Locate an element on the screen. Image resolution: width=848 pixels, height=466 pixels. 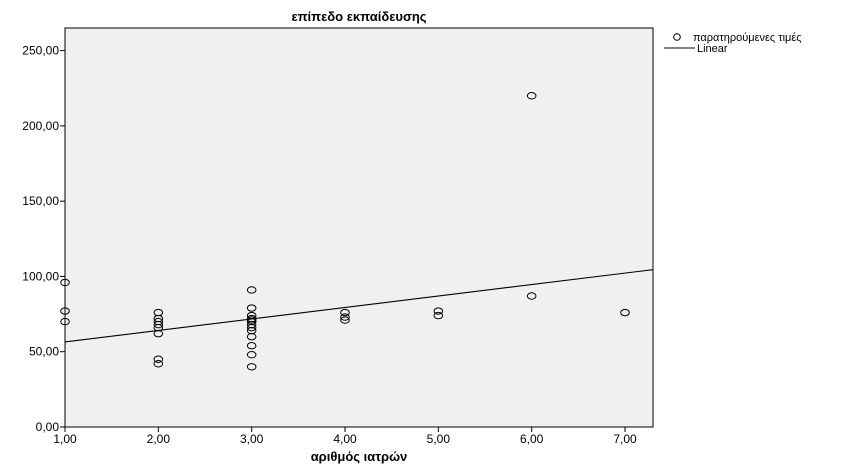
legend: παρατηρούμενες τιμές Linear is located at coordinates (733, 43).